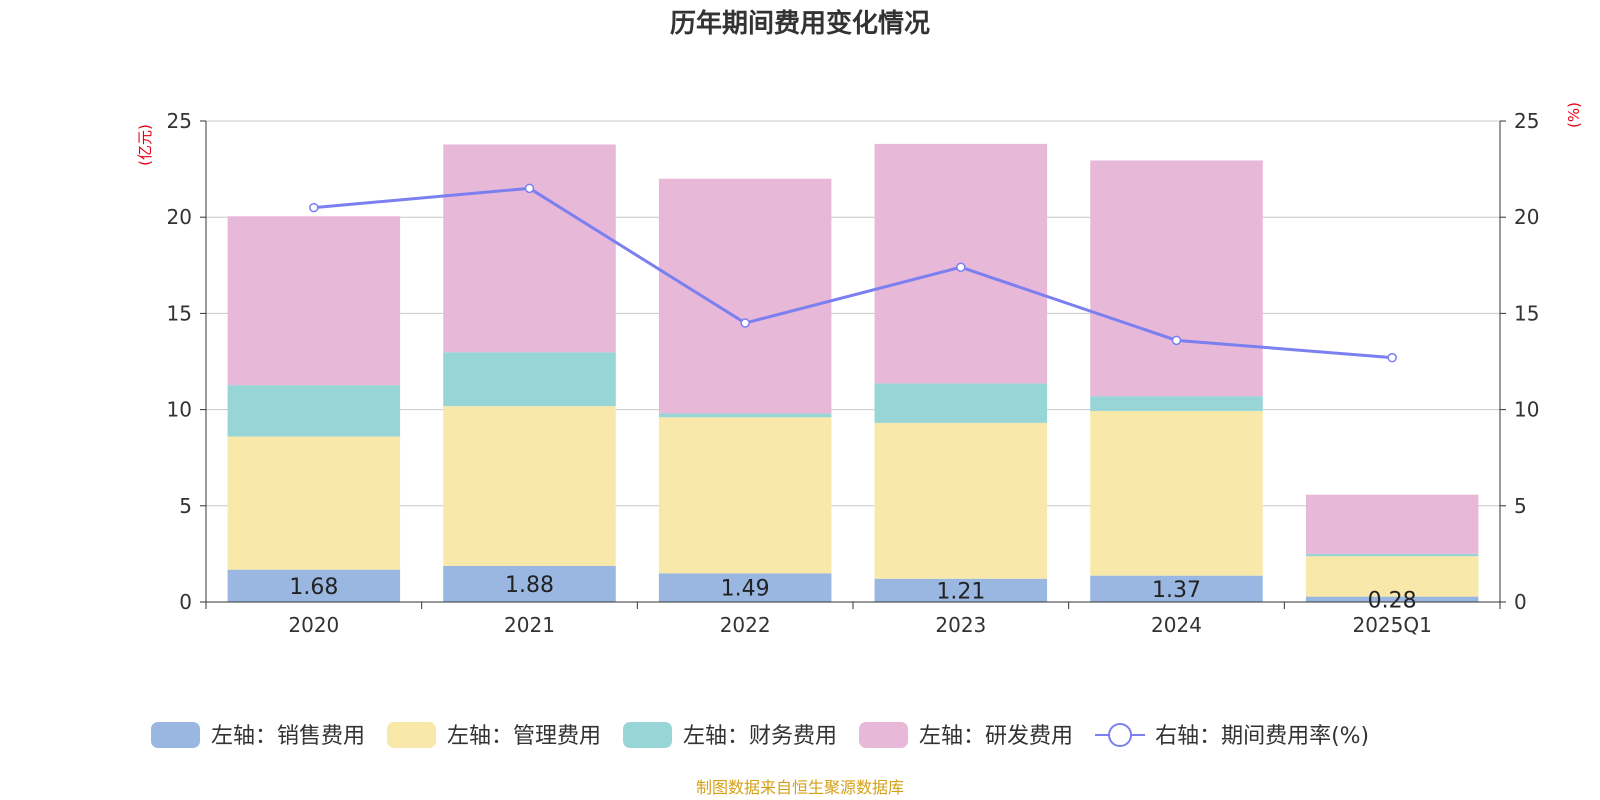 This screenshot has width=1600, height=800. Describe the element at coordinates (179, 410) in the screenshot. I see `left-tick-label: 10` at that location.